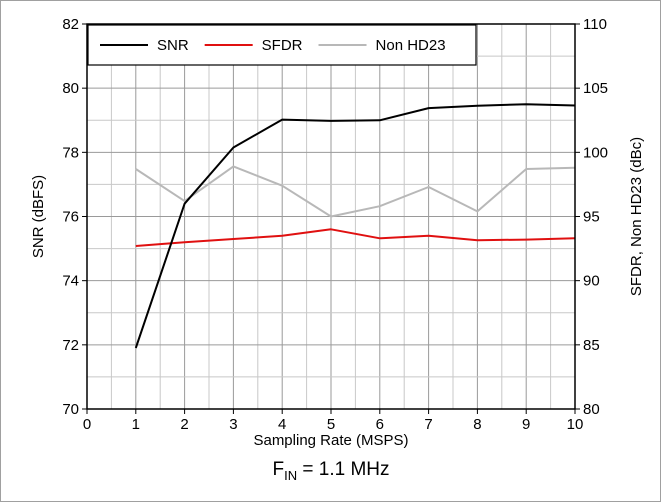 This screenshot has width=661, height=503. What do you see at coordinates (591, 217) in the screenshot?
I see `y-right-tick-label: 95` at bounding box center [591, 217].